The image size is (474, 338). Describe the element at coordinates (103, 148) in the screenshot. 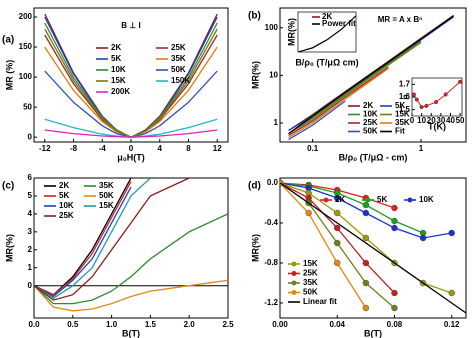

I see `x-tick-label: -4` at that location.